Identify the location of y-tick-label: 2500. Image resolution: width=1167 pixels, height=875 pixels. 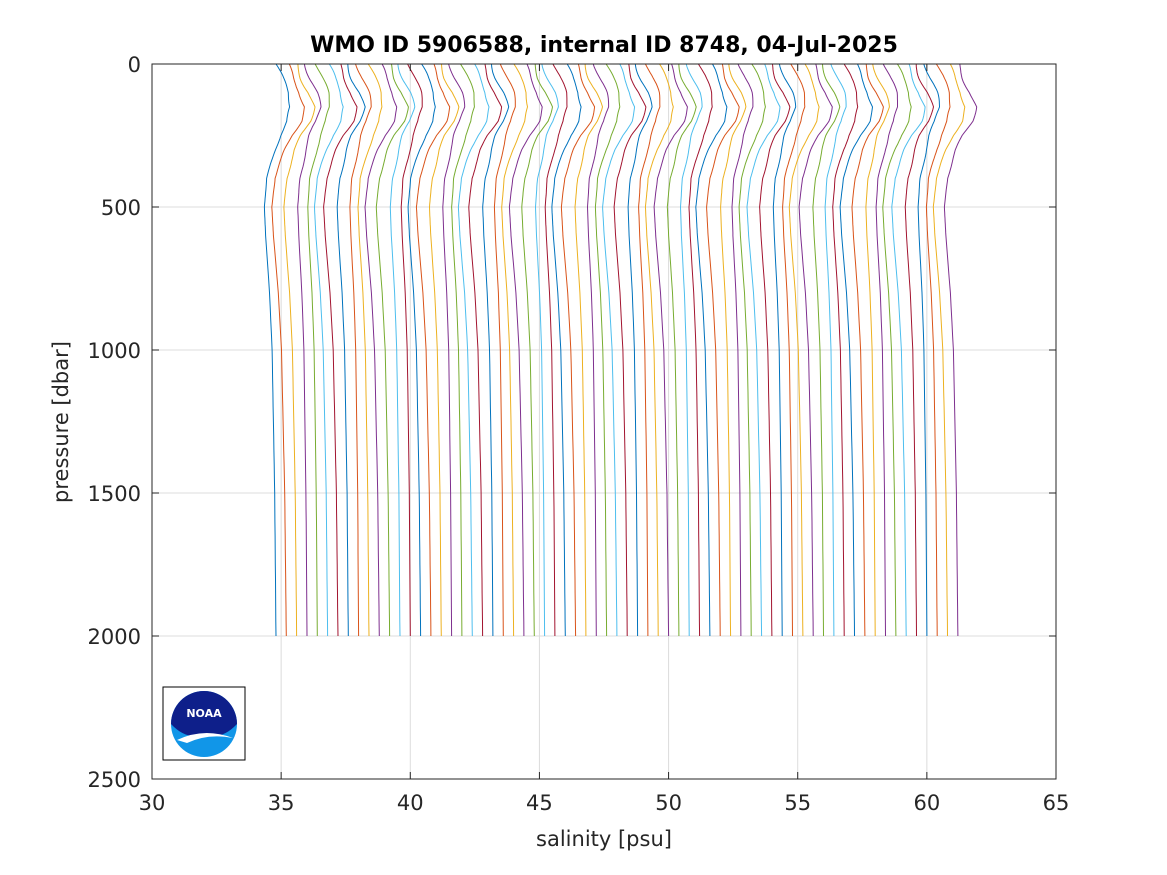
(114, 780).